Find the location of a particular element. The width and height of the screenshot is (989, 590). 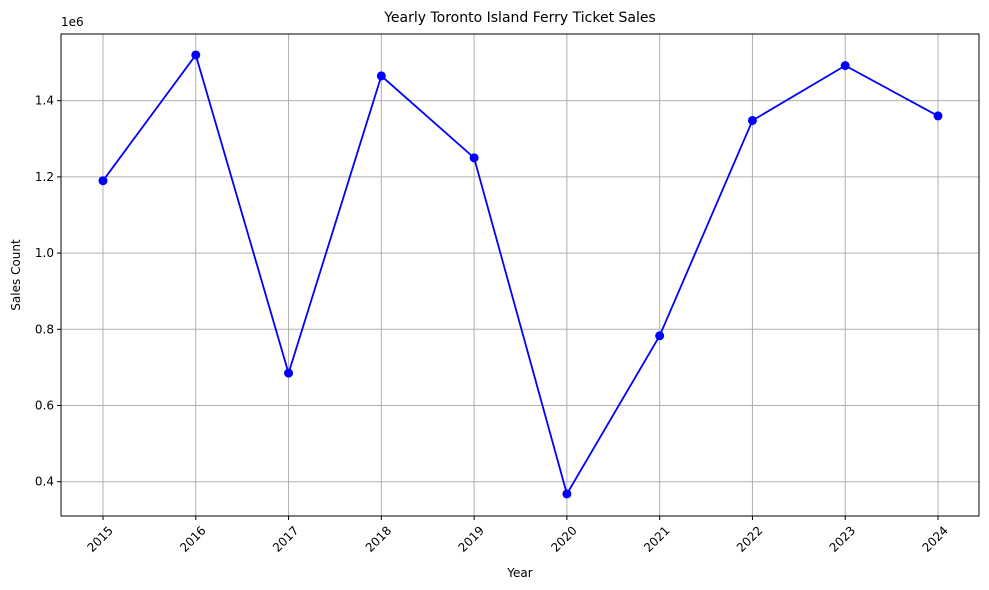

y-tick-label: 0.8 is located at coordinates (44, 329).